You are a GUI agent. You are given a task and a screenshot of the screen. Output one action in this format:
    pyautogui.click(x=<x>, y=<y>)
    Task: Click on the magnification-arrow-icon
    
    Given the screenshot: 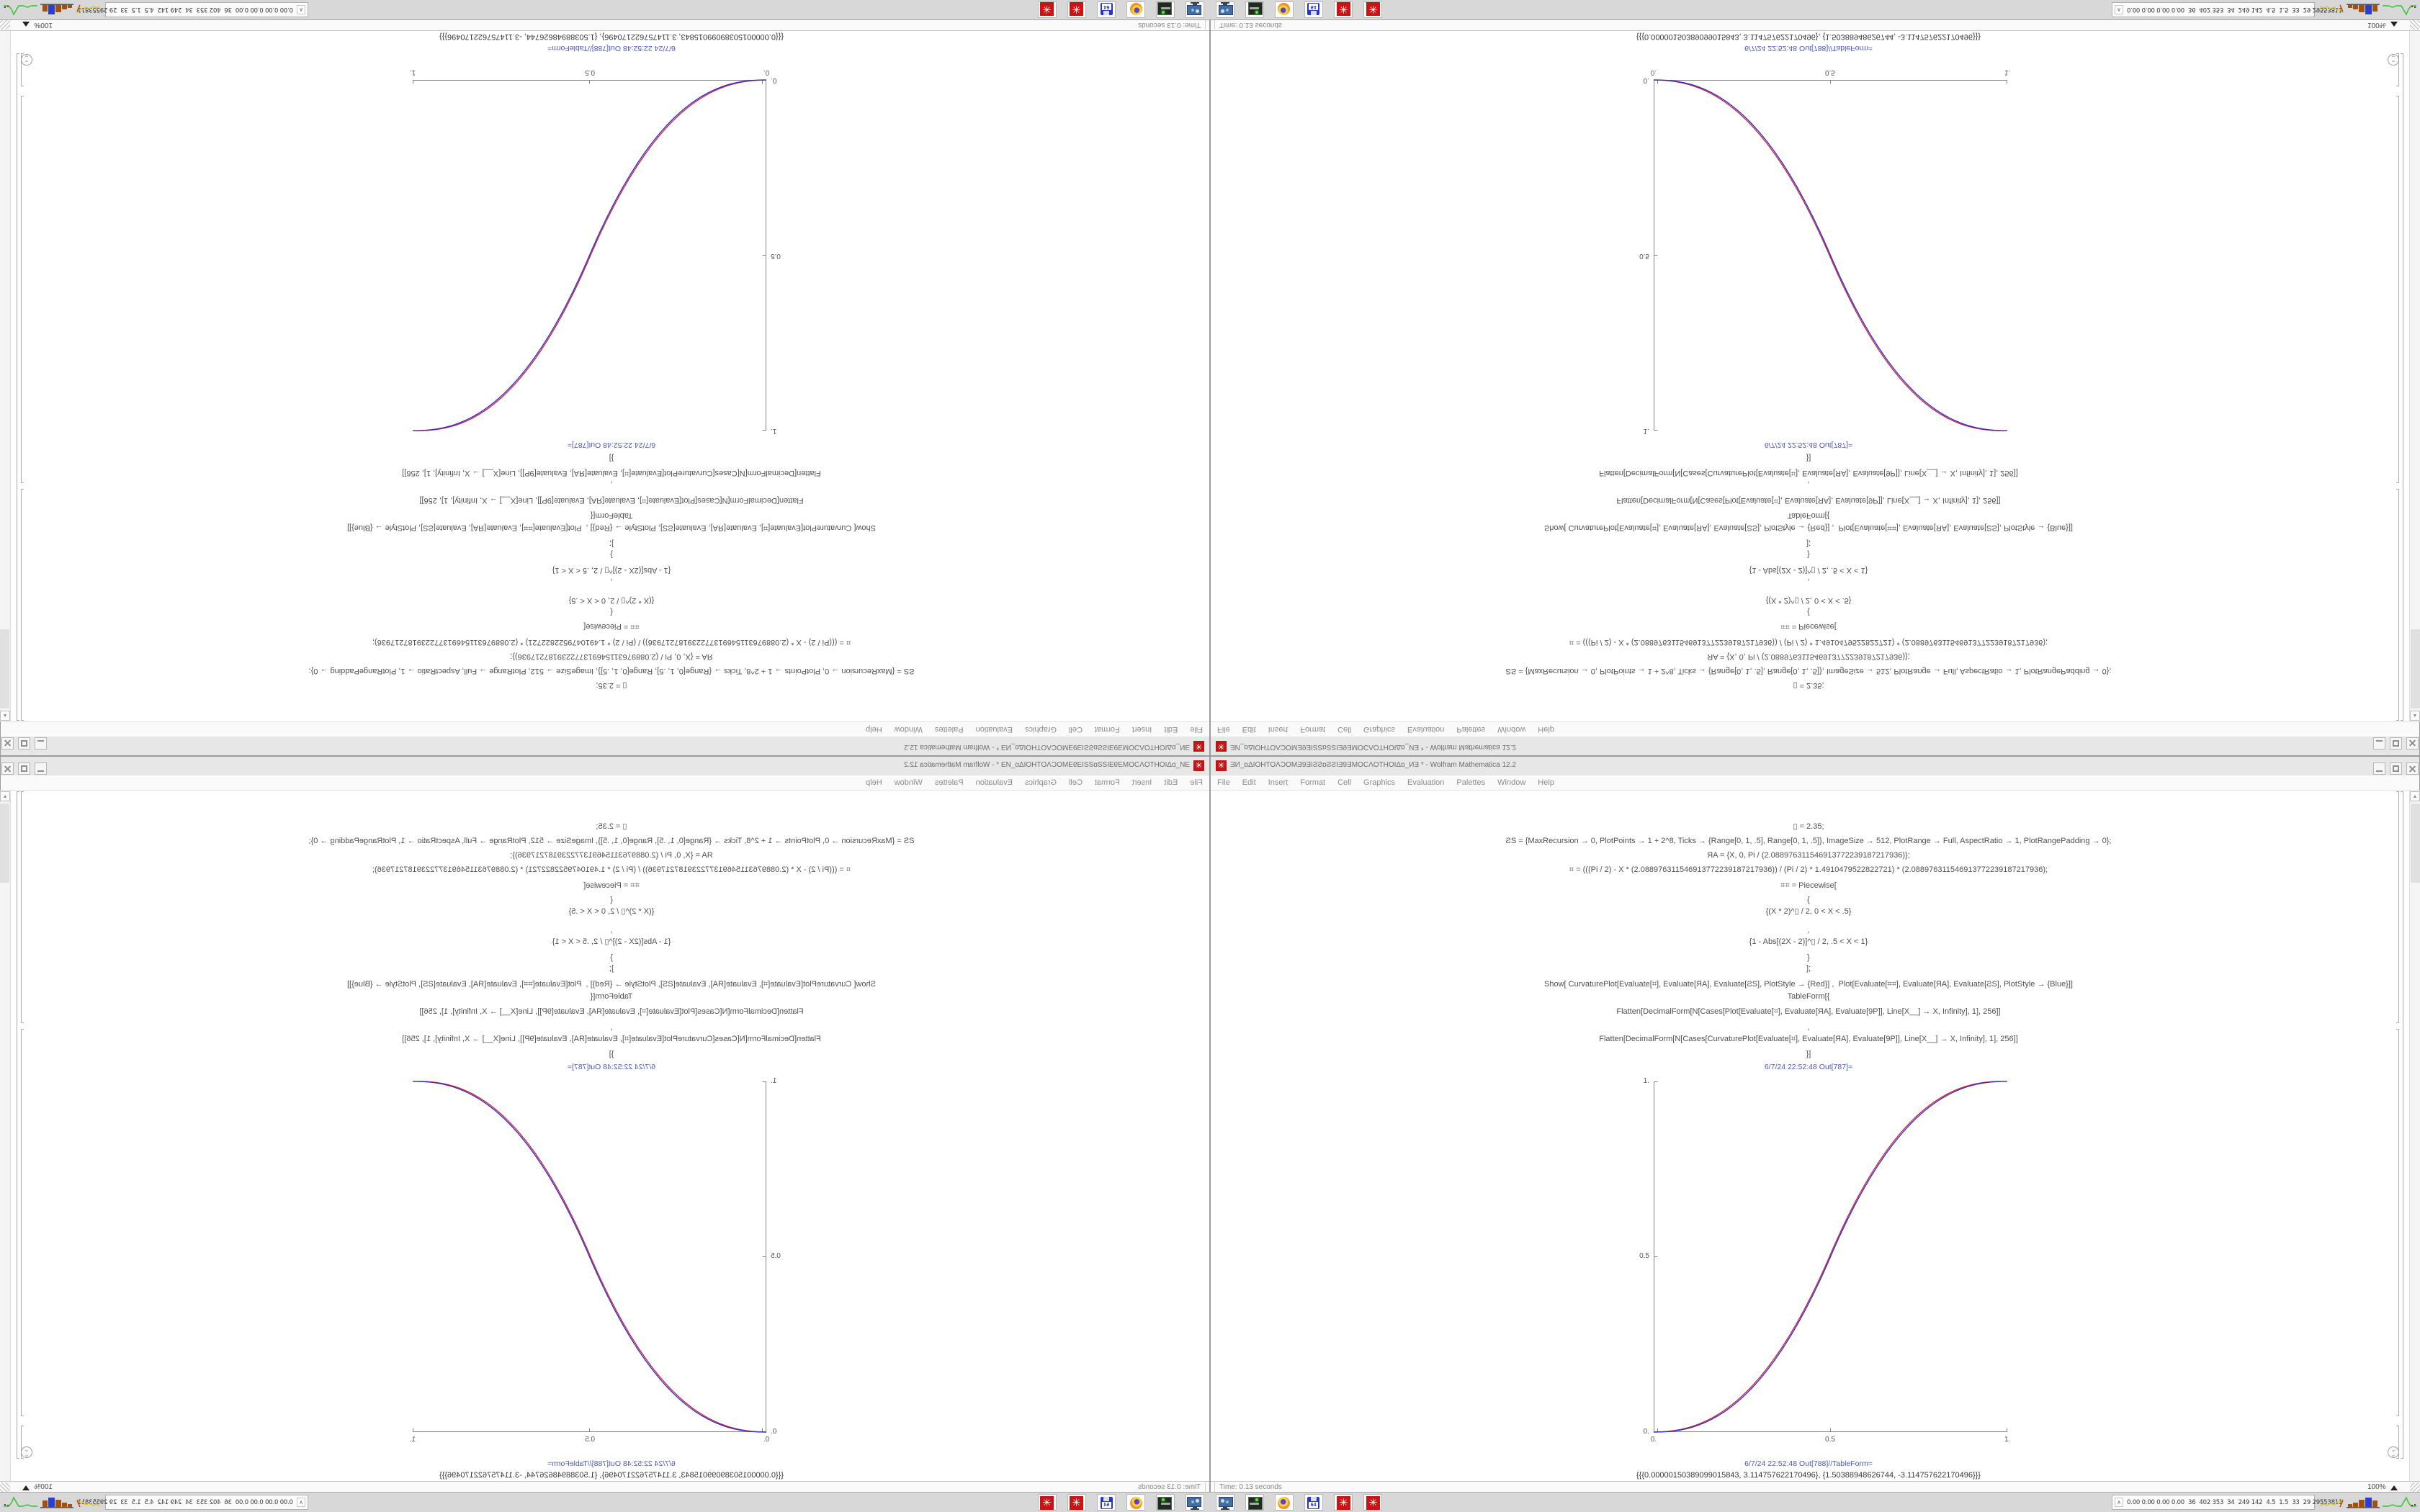 What is the action you would take?
    pyautogui.click(x=2394, y=1487)
    